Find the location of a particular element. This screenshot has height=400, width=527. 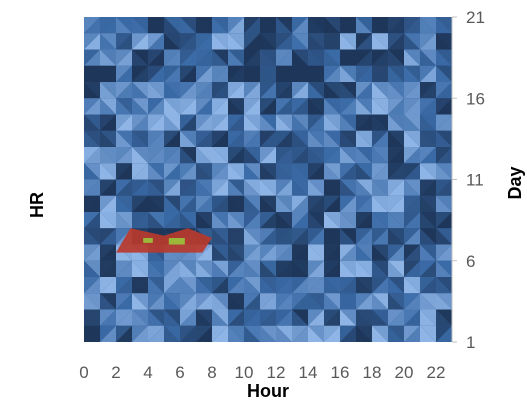

x-tick-label: 0 is located at coordinates (83, 372).